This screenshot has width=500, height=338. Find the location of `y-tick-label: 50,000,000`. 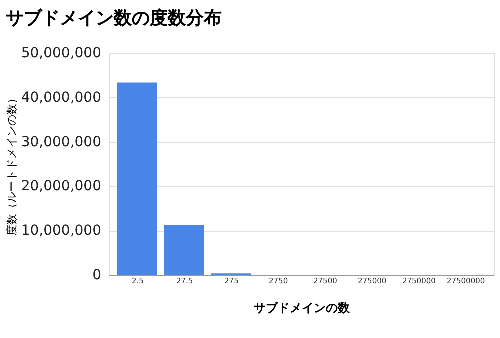

y-tick-label: 50,000,000 is located at coordinates (61, 54).